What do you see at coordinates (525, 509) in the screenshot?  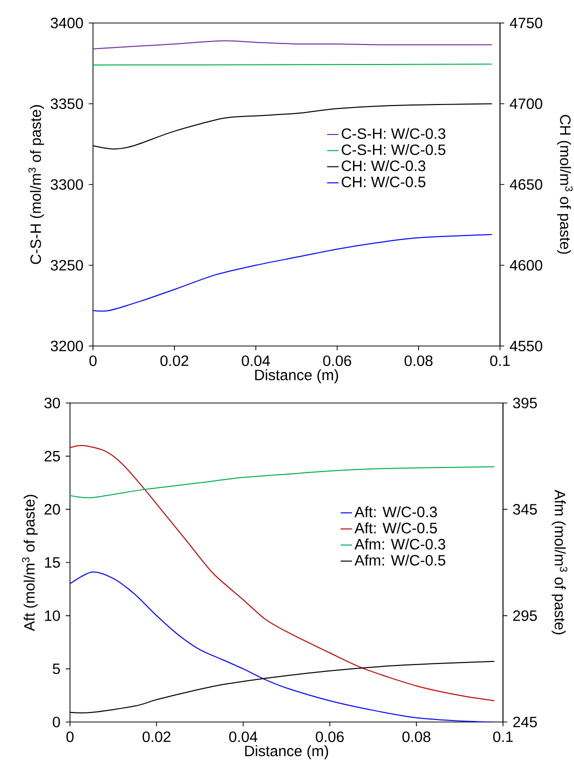 I see `y2-tick-label: 345` at bounding box center [525, 509].